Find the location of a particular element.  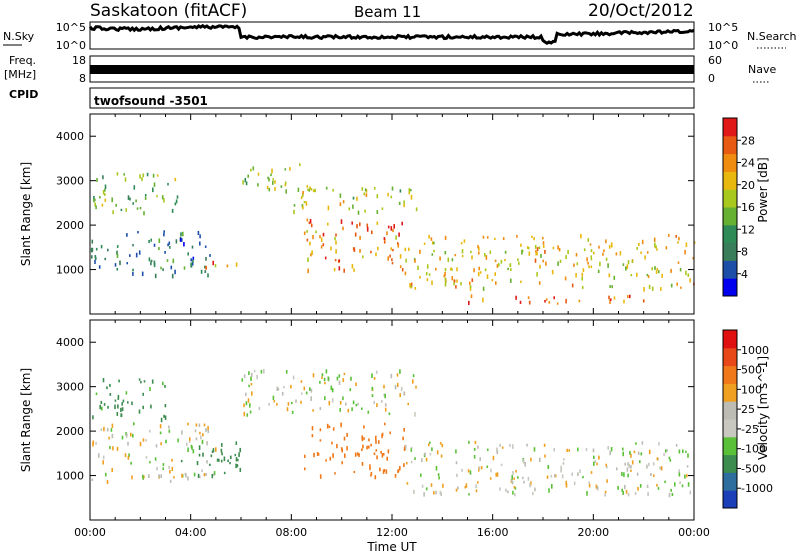

colorbar-tick-label: 500 is located at coordinates (751, 370).